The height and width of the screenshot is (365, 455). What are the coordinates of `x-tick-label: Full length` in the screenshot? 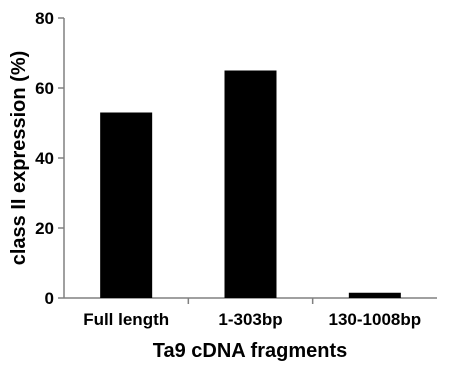 It's located at (126, 319).